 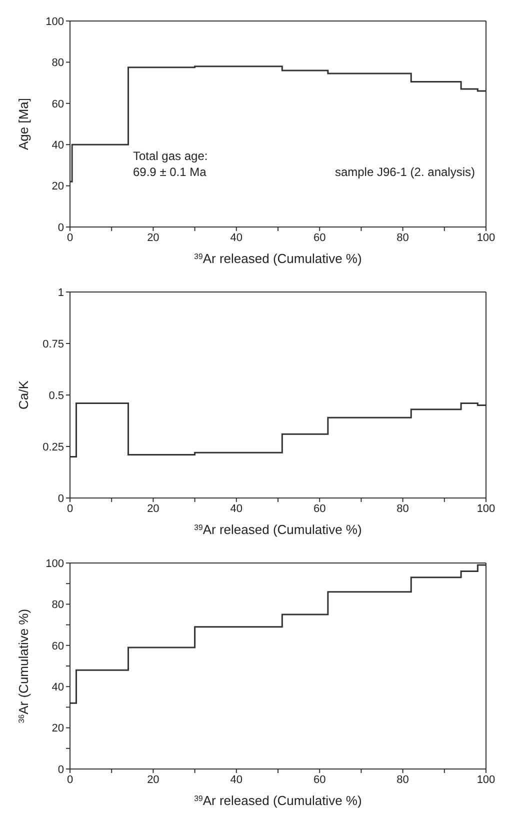 I want to click on annotation: Total gas age: 69.9 ± 0.1 Ma, so click(x=170, y=164).